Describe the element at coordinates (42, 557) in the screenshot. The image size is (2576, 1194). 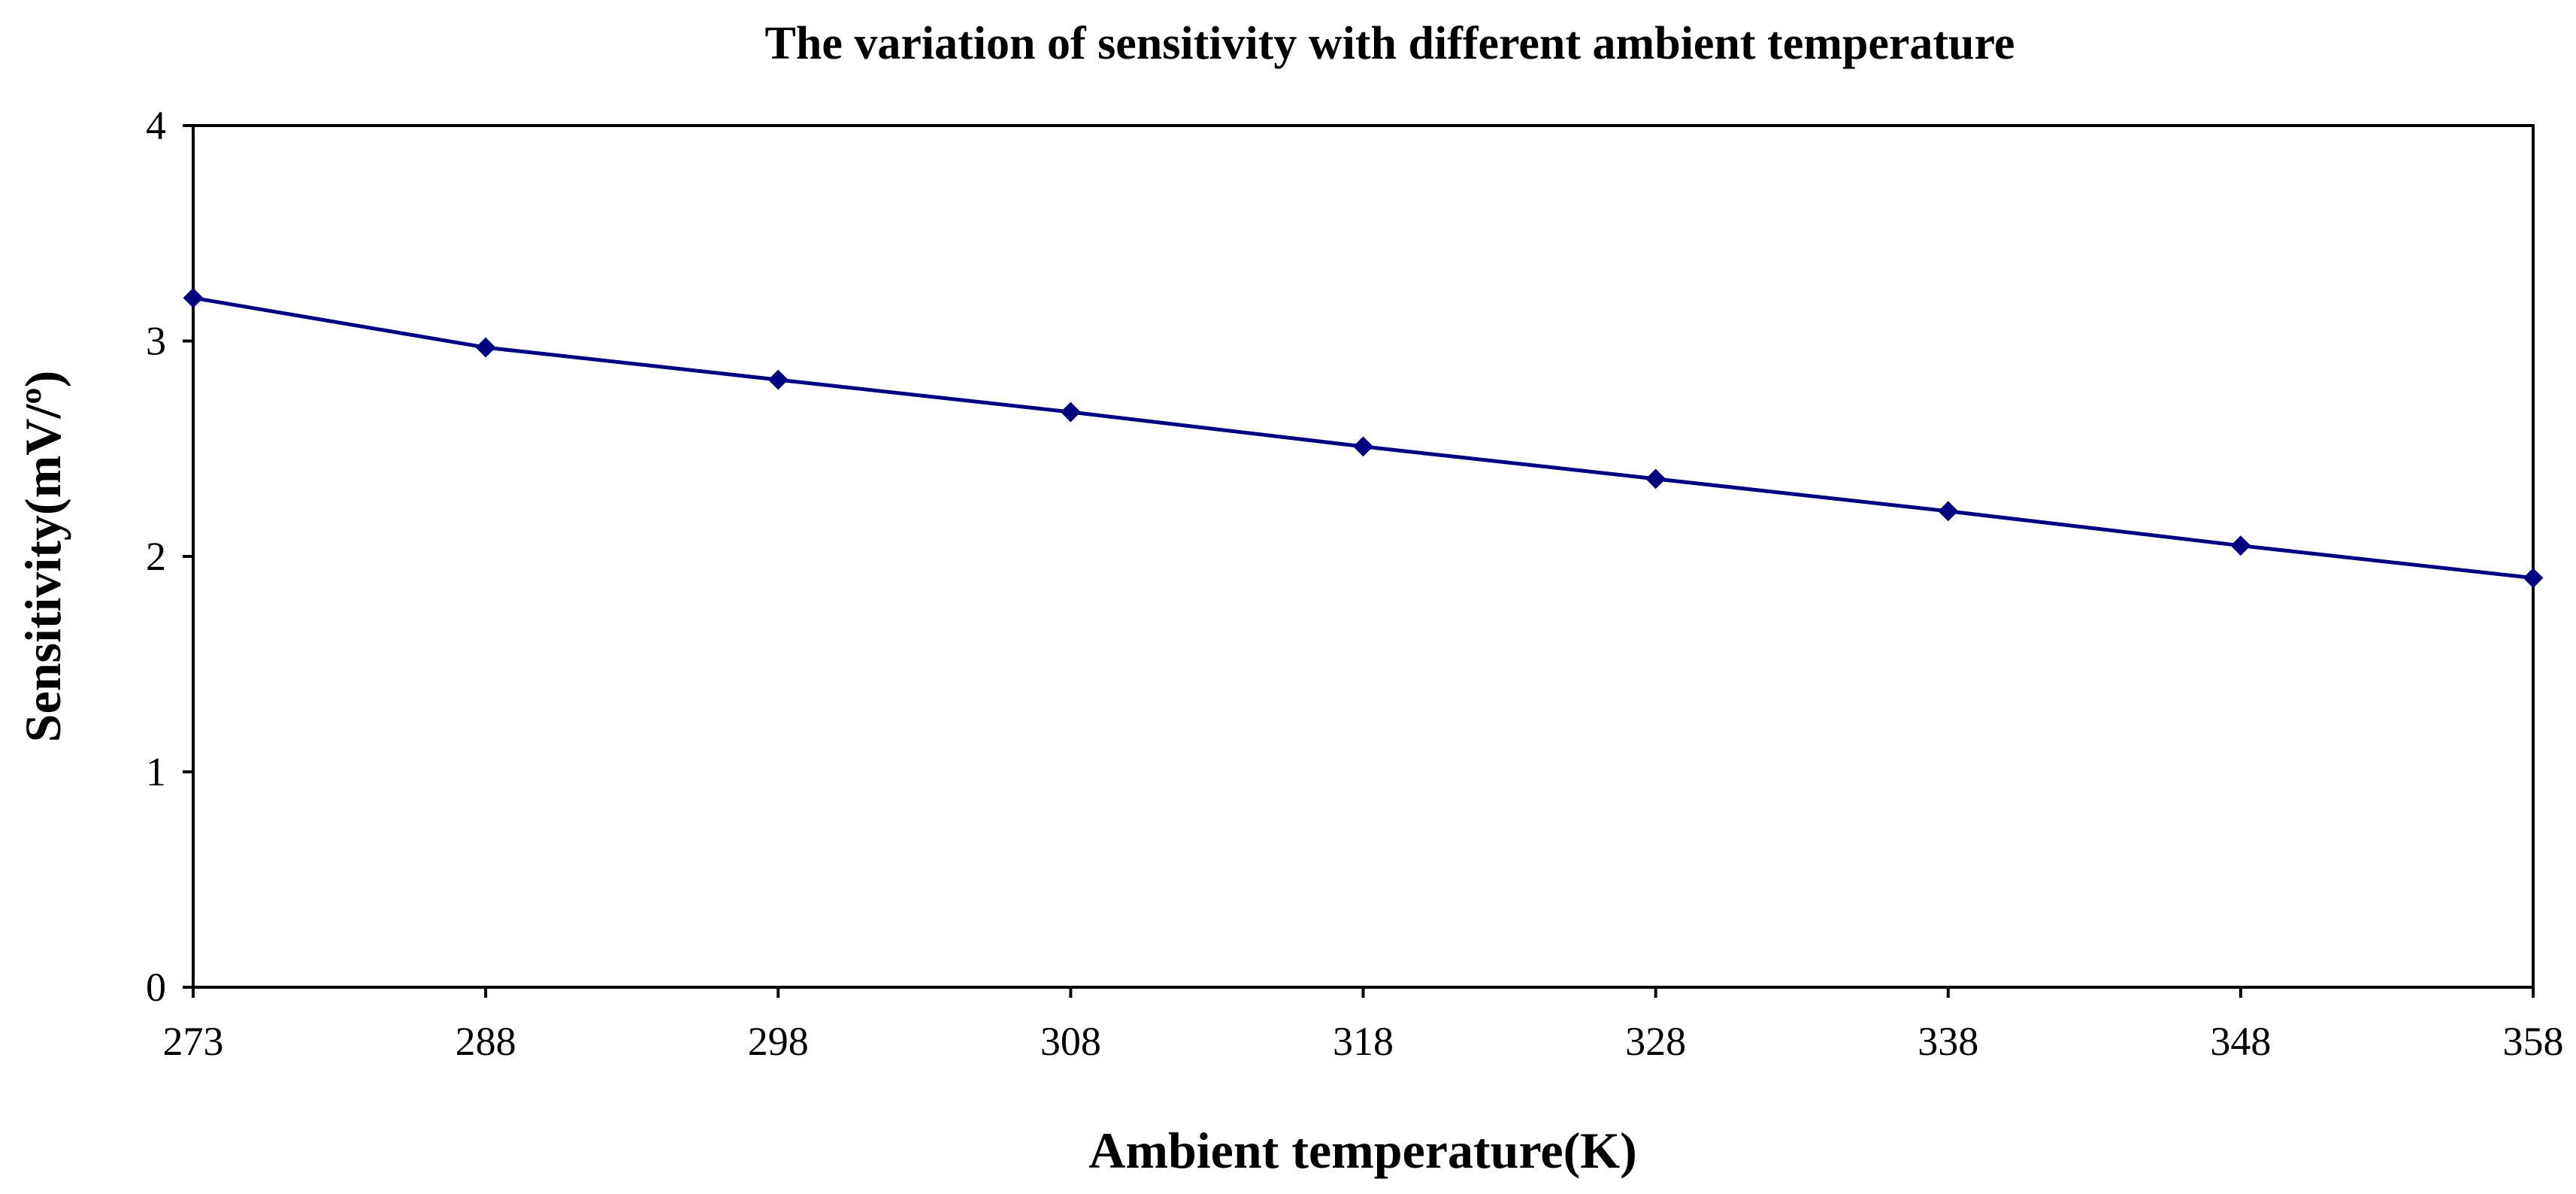
I see `y-axis-title: Sensitivity(mV/º)` at that location.